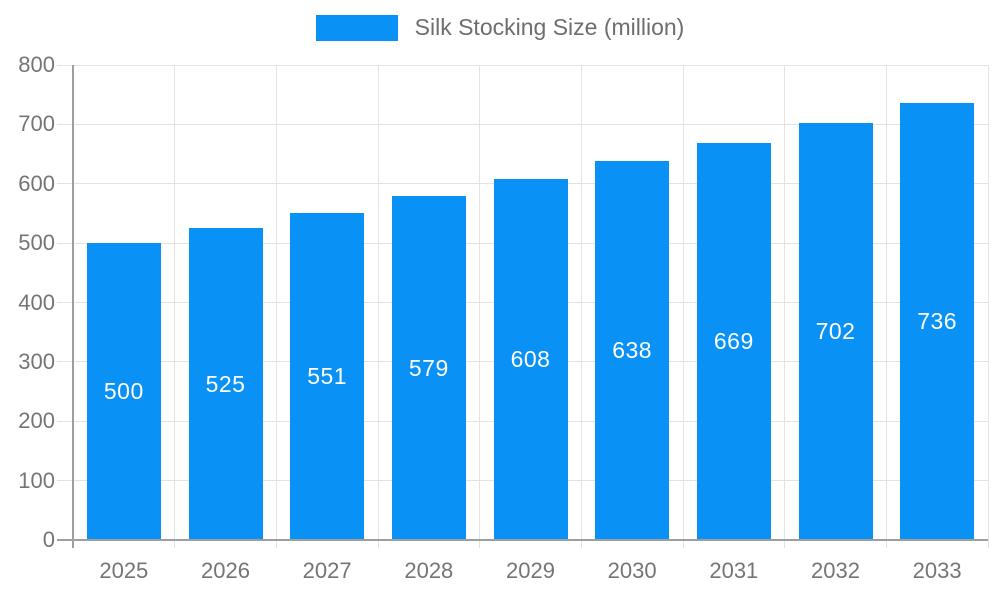 This screenshot has height=600, width=1000. What do you see at coordinates (36, 183) in the screenshot?
I see `y-axis-tick-label: 600` at bounding box center [36, 183].